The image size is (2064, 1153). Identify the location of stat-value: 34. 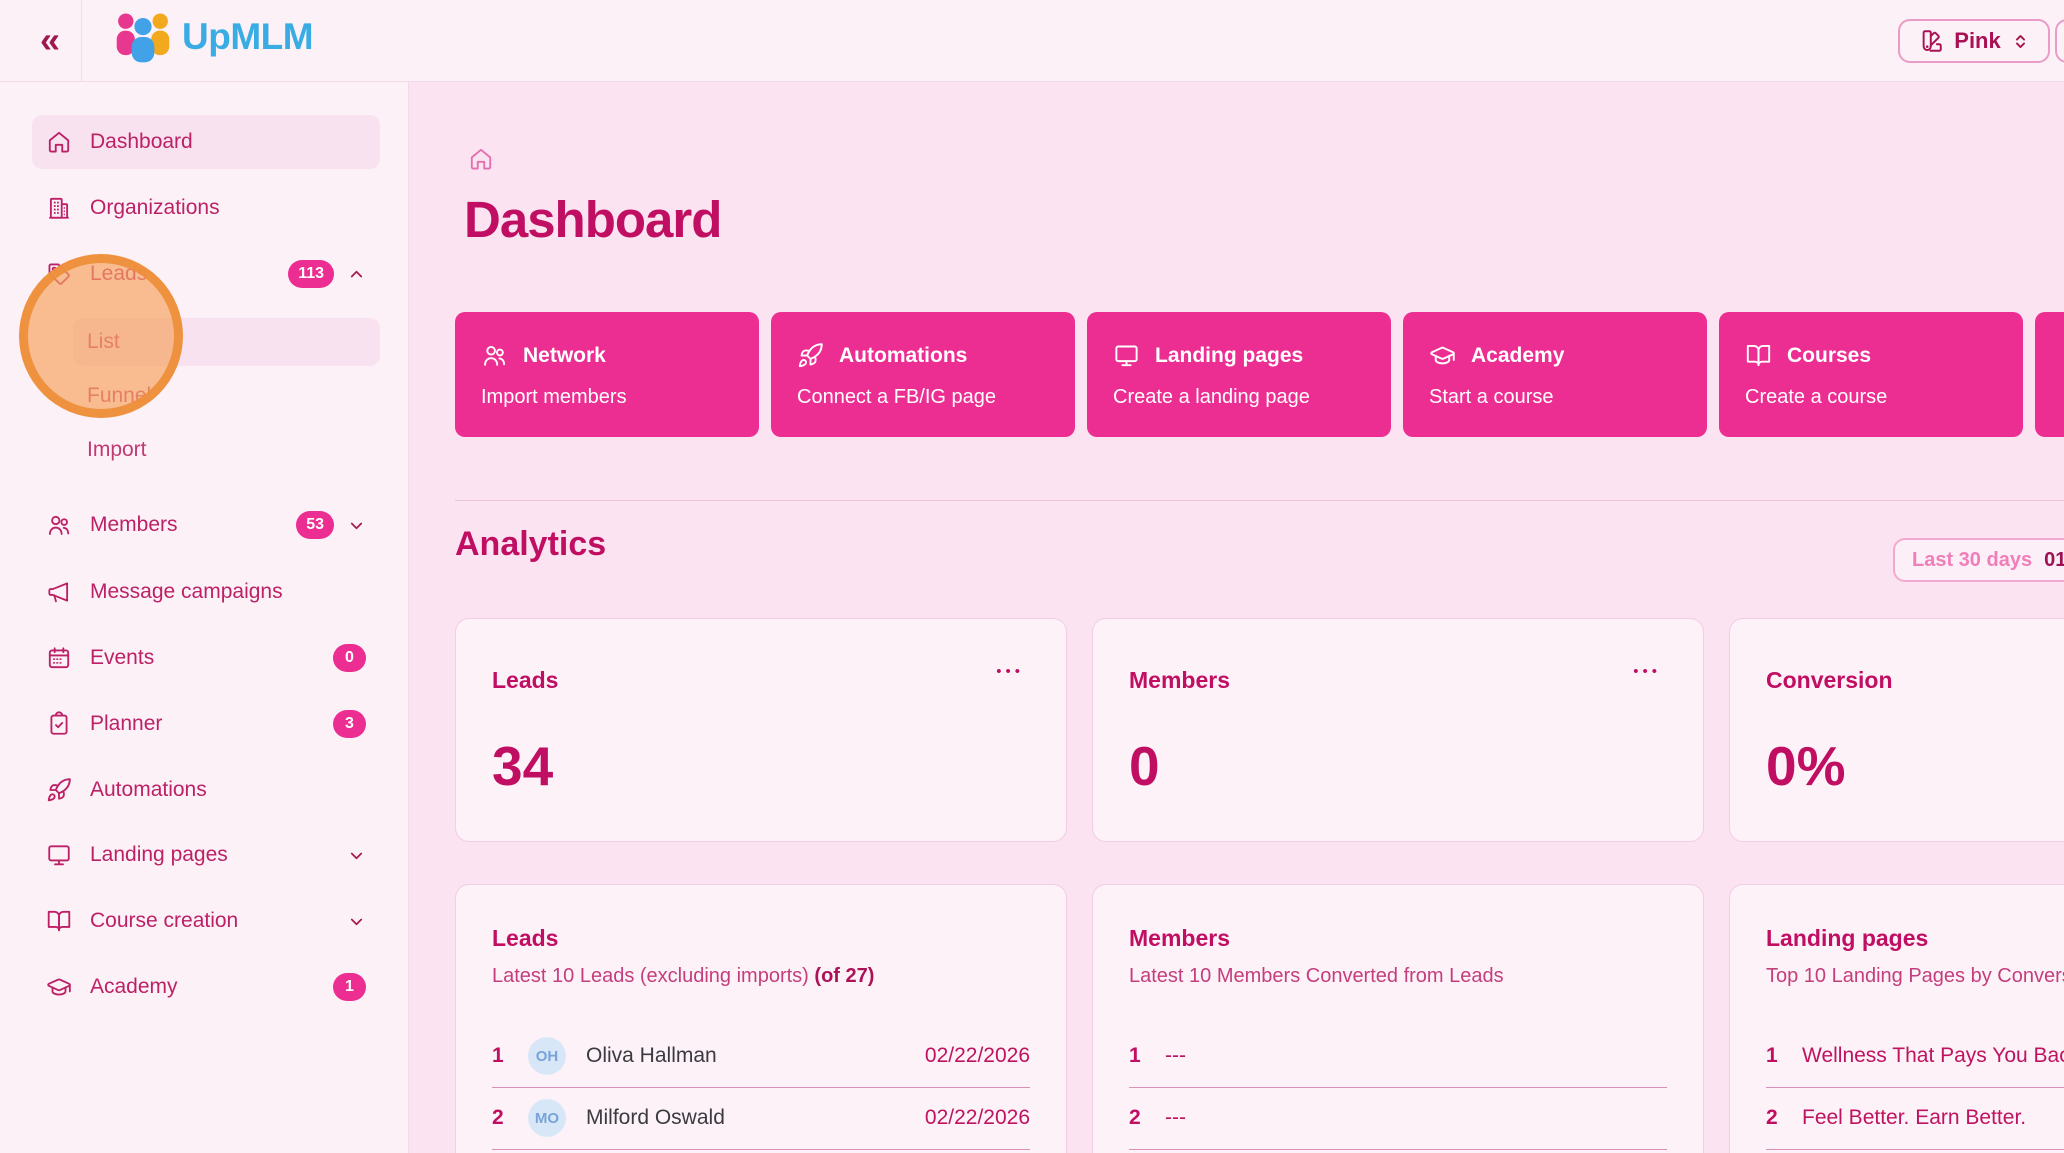
(523, 766).